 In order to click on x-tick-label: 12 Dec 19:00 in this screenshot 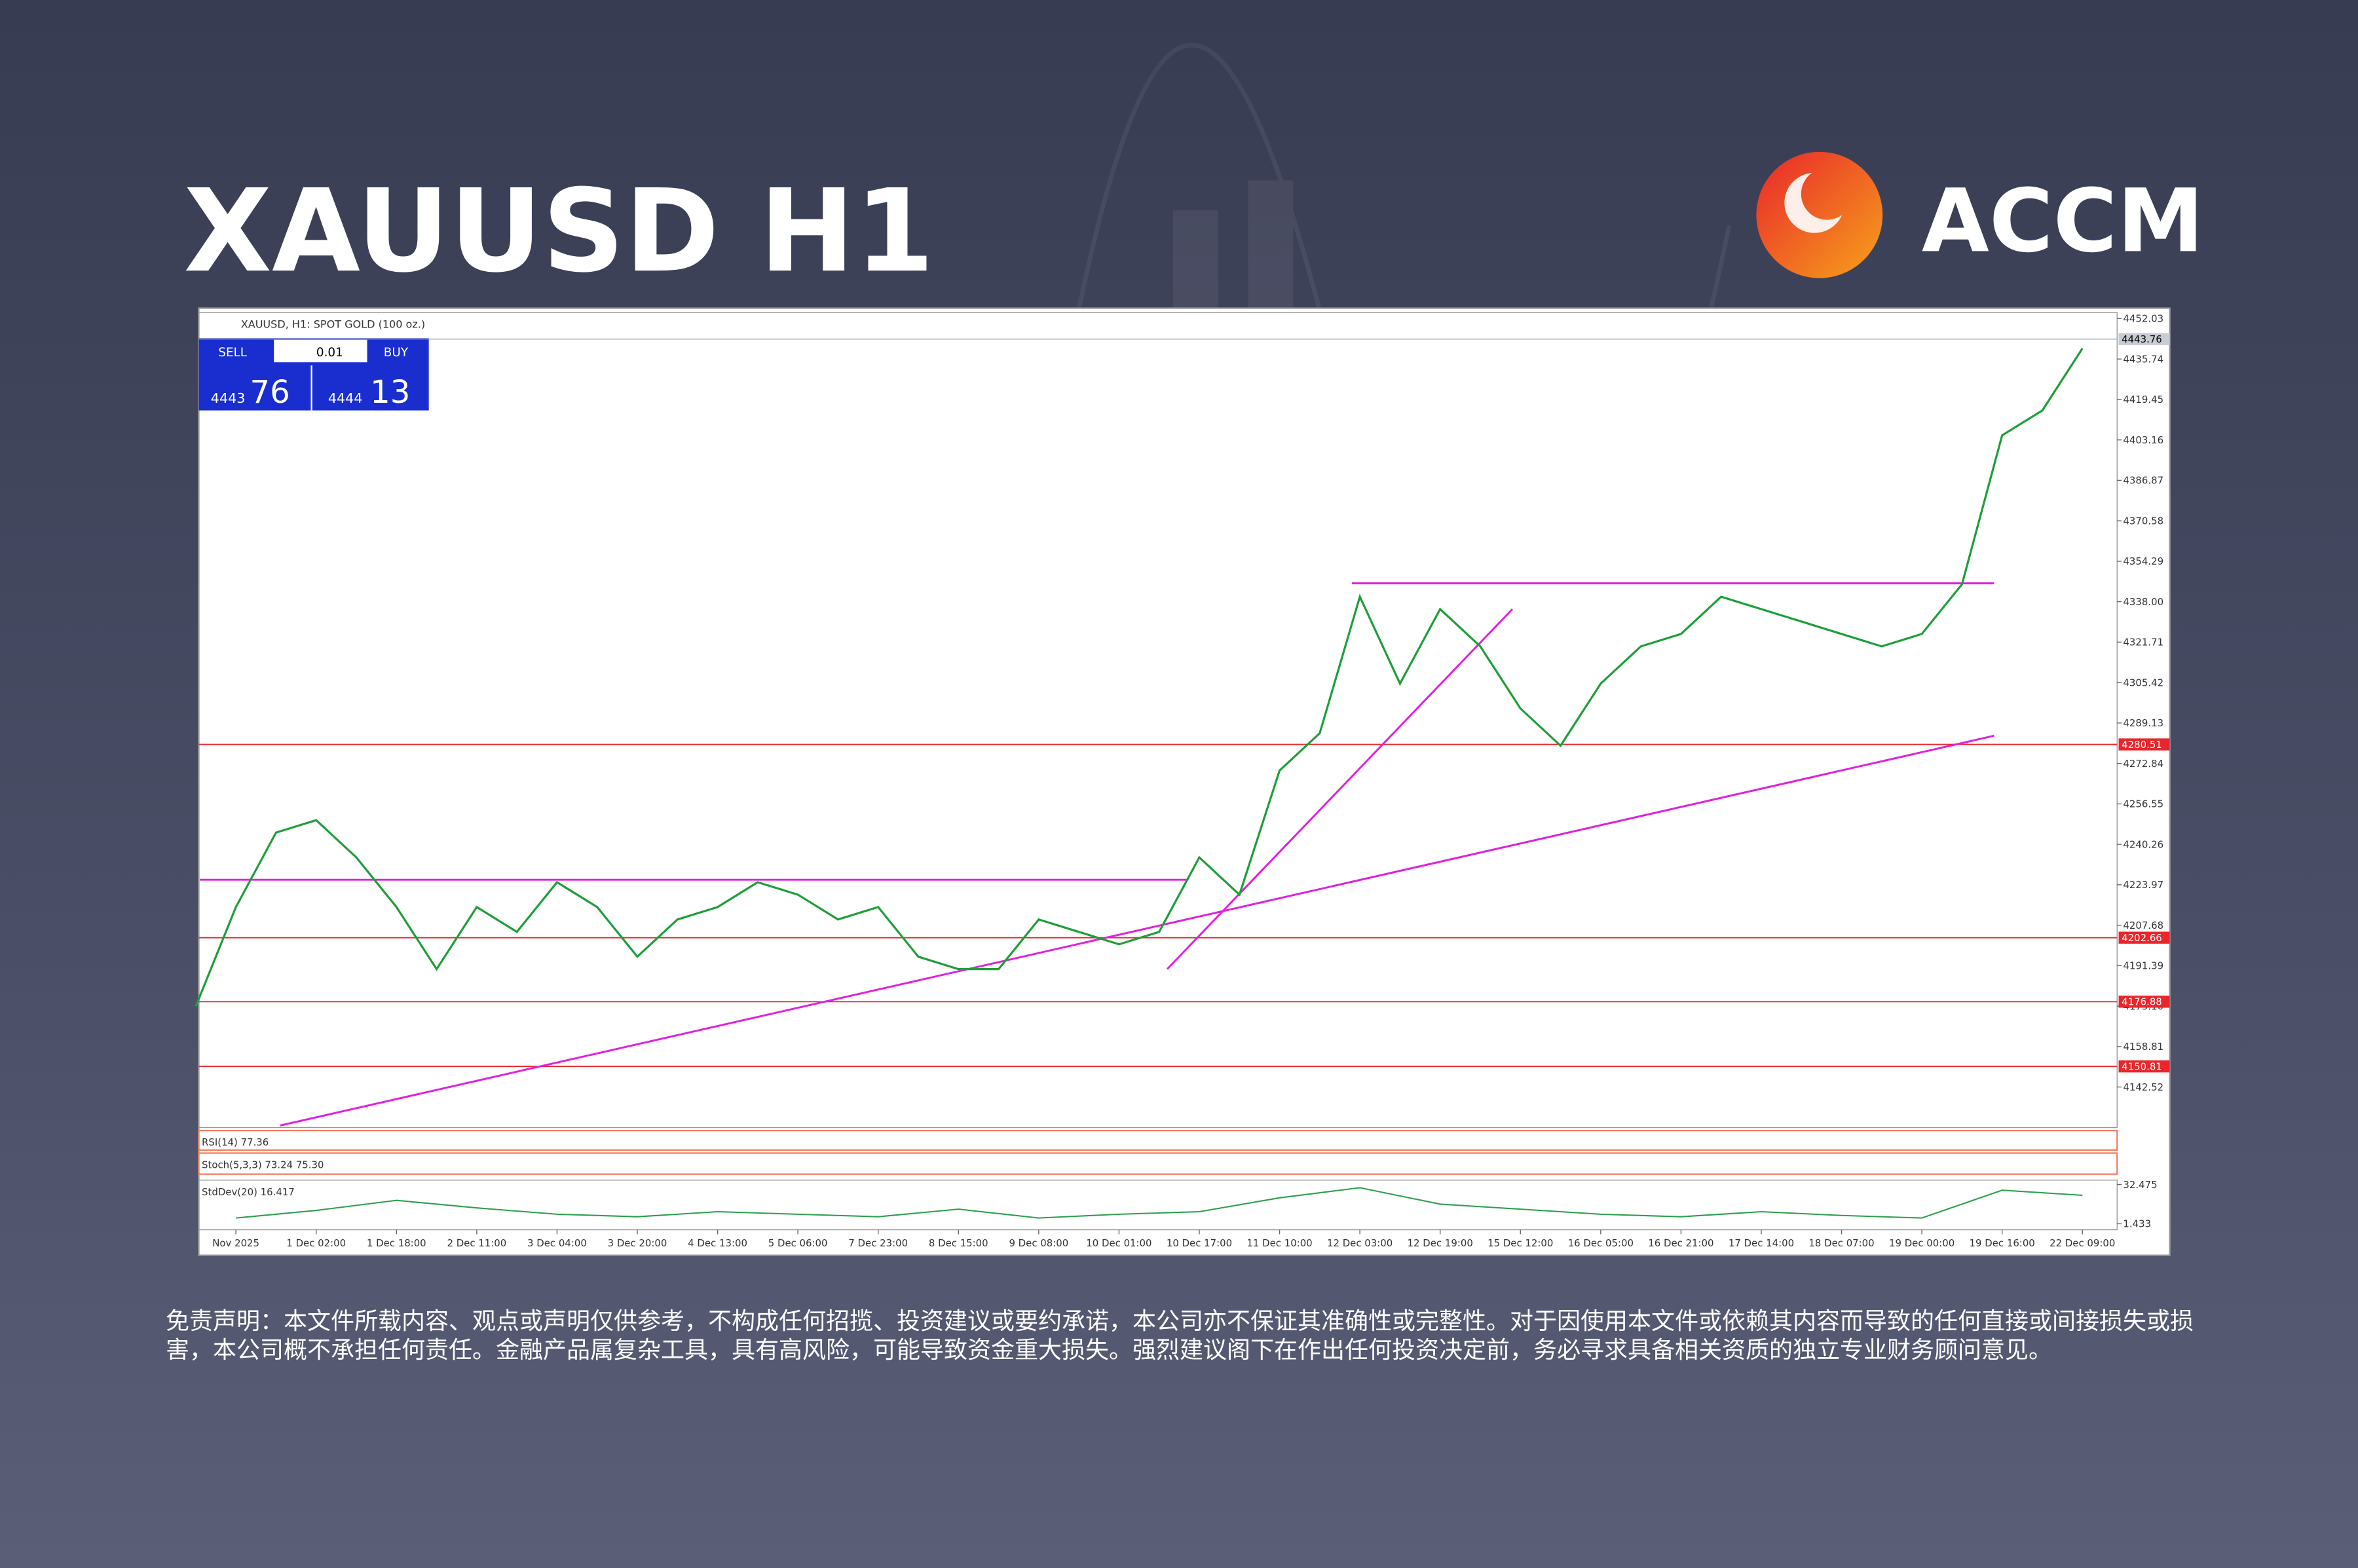, I will do `click(1441, 1243)`.